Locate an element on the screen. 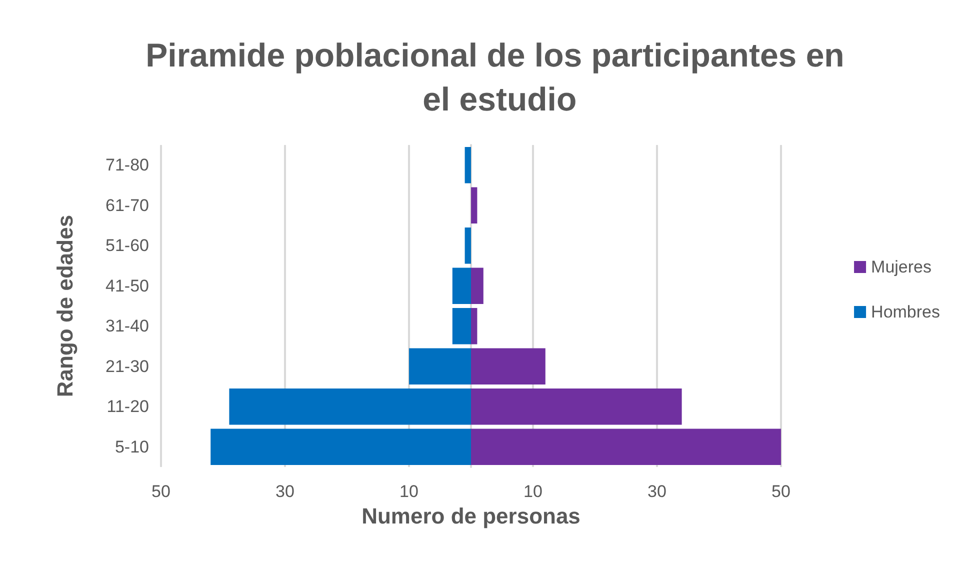 The width and height of the screenshot is (960, 579). legend-label: Mujeres is located at coordinates (901, 267).